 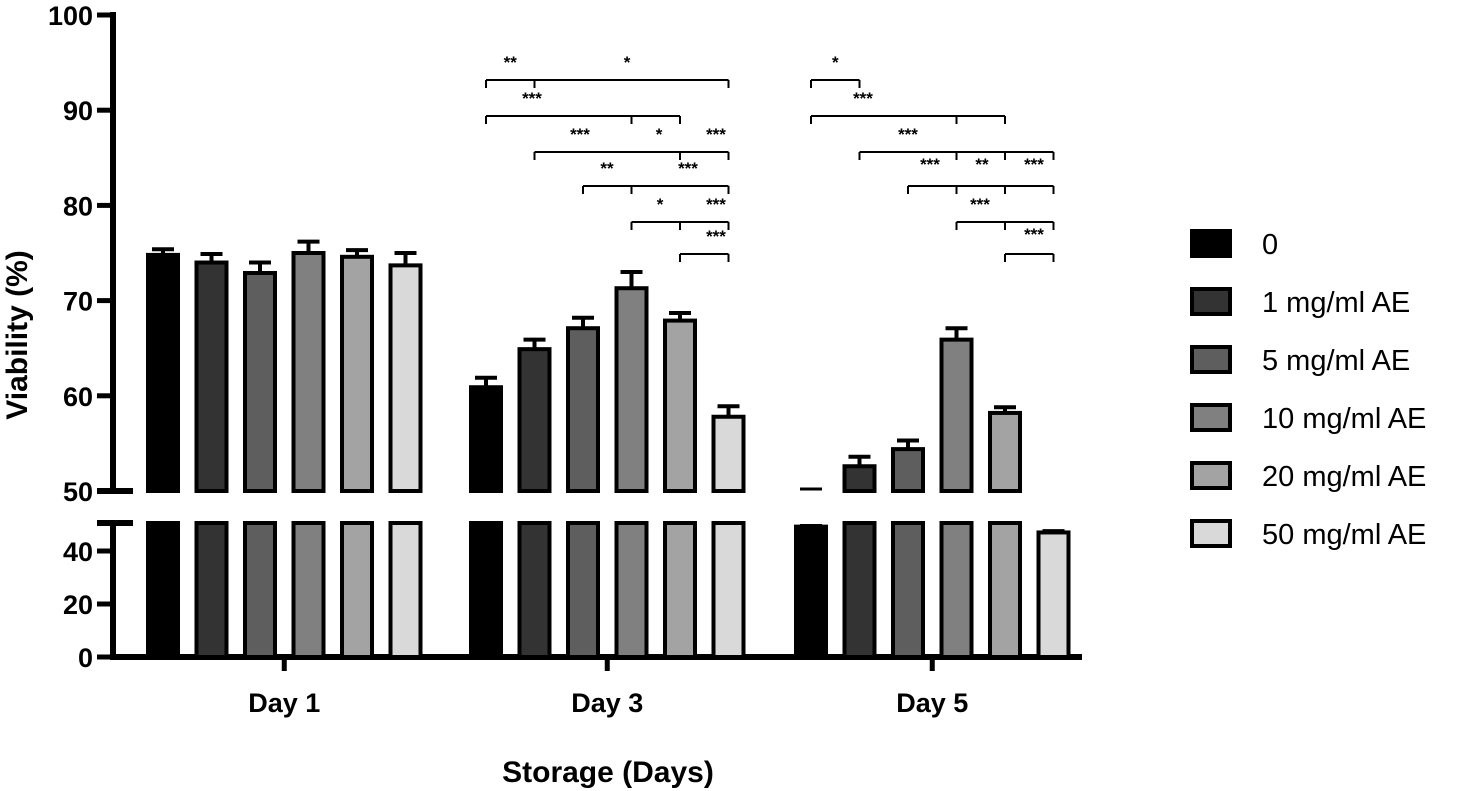 I want to click on x-tick-label: Day 1, so click(x=284, y=703).